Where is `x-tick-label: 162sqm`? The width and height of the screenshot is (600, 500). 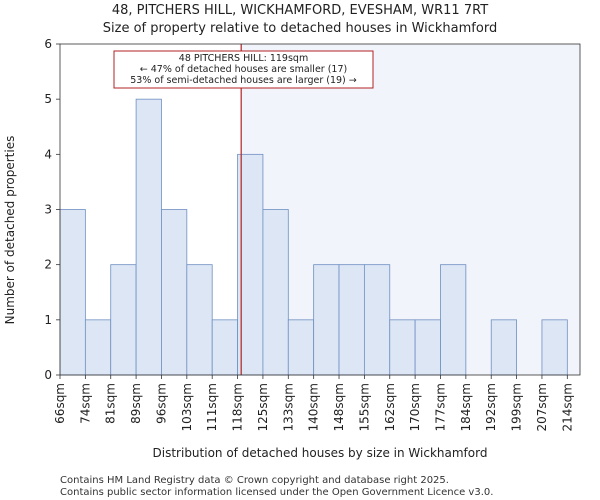 x-tick-label: 162sqm is located at coordinates (390, 407).